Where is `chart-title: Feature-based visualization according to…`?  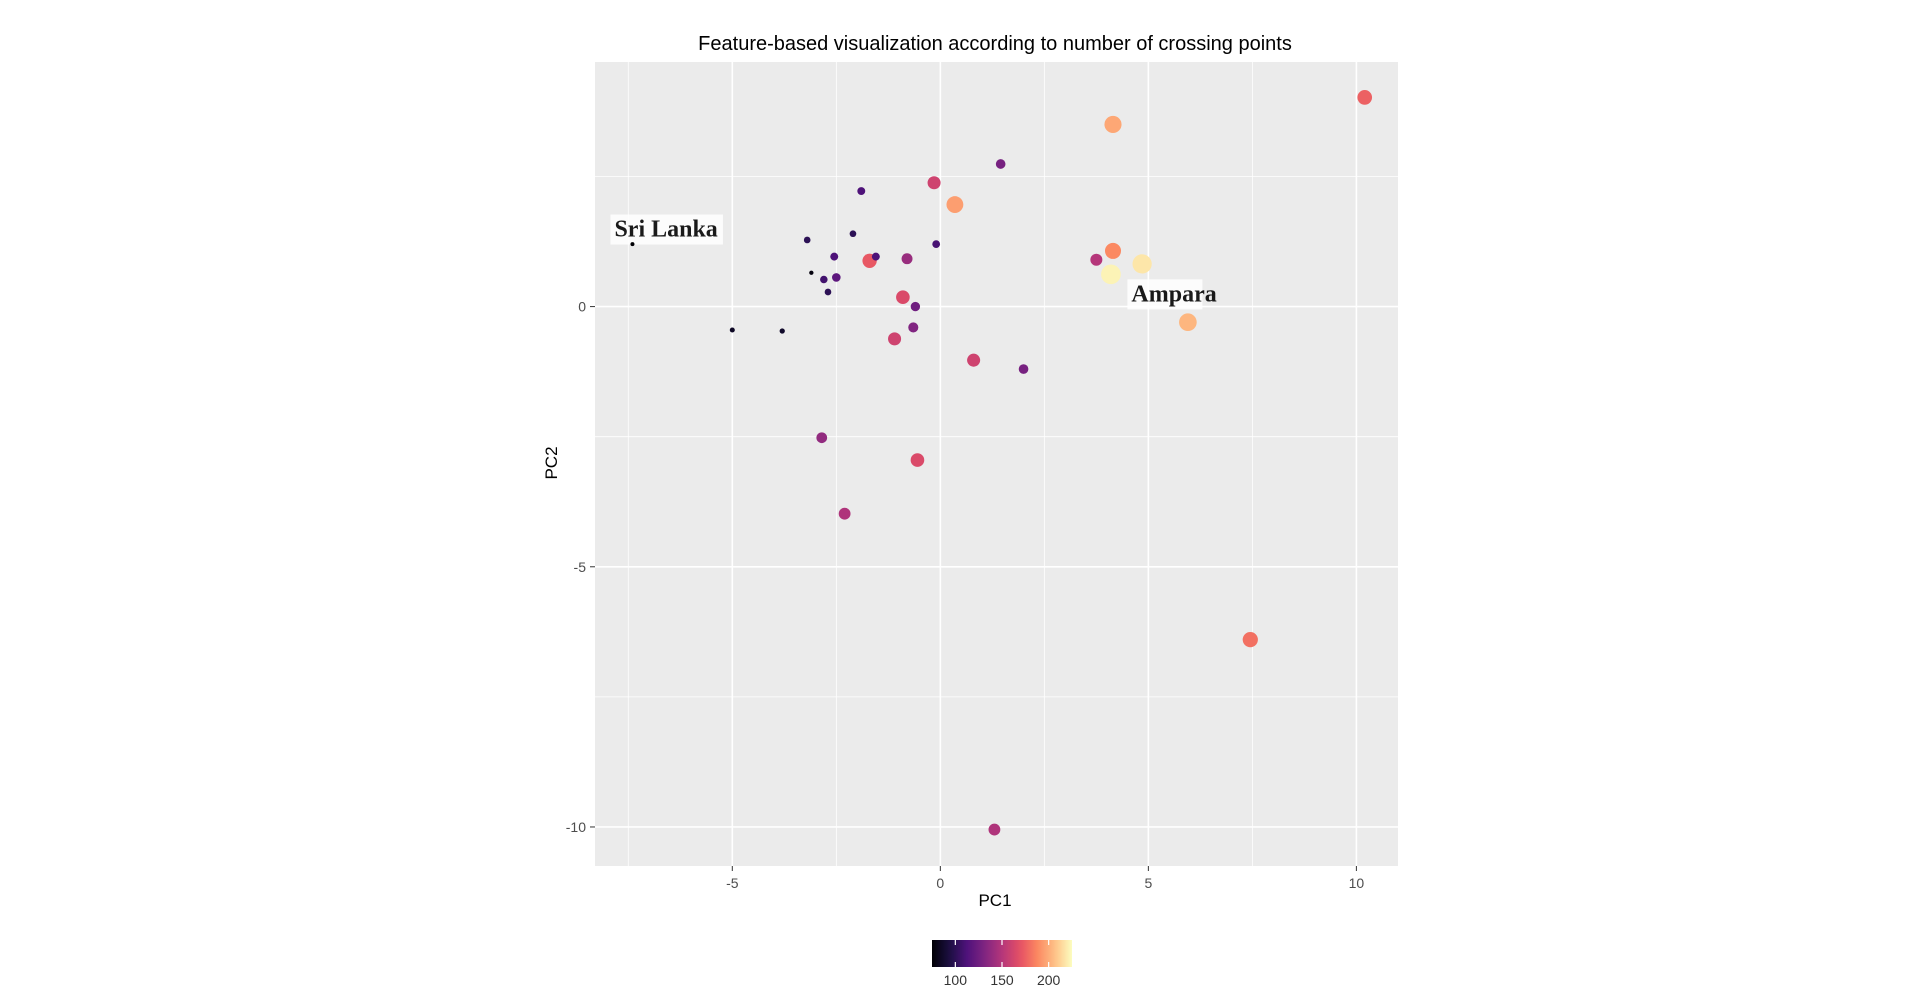
chart-title: Feature-based visualization according to… is located at coordinates (995, 44).